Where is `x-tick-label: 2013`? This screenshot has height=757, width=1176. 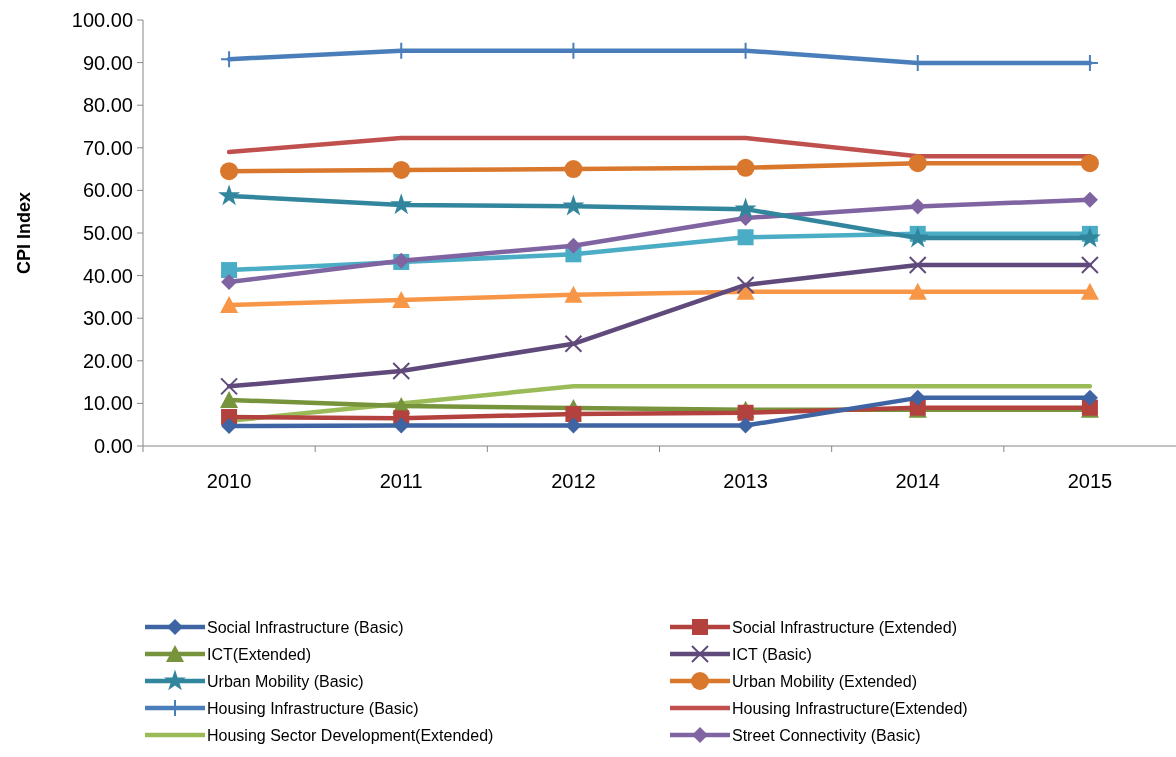 x-tick-label: 2013 is located at coordinates (745, 481).